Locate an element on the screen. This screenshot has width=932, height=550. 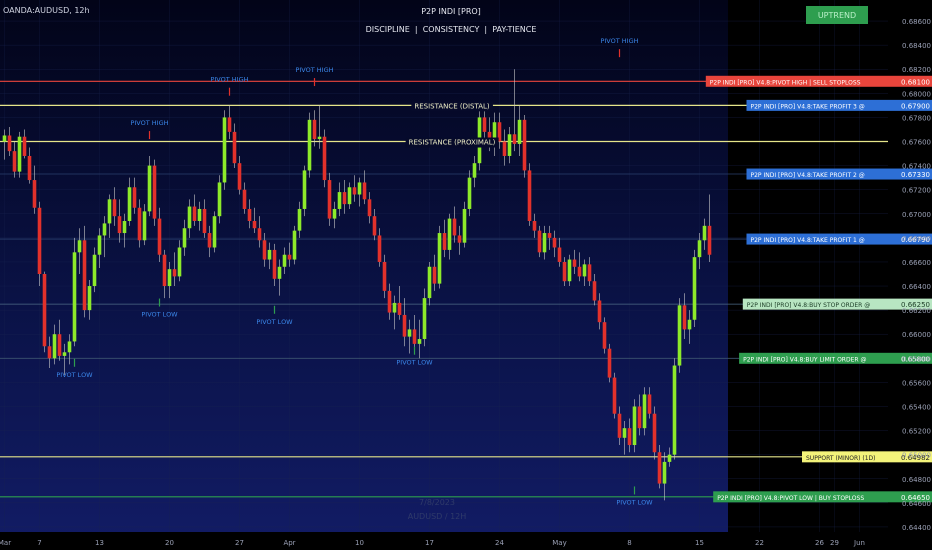
pivot-low-marker: PIVOT LOW is located at coordinates (74, 368).